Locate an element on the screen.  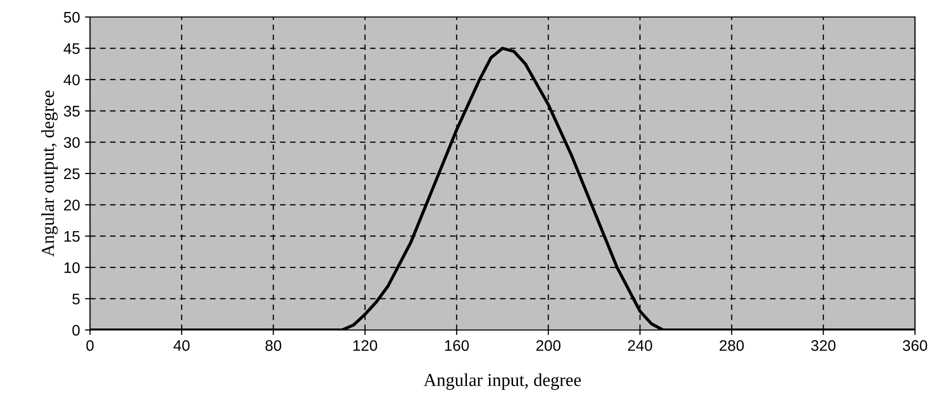
y-tick-label: 35 is located at coordinates (72, 111).